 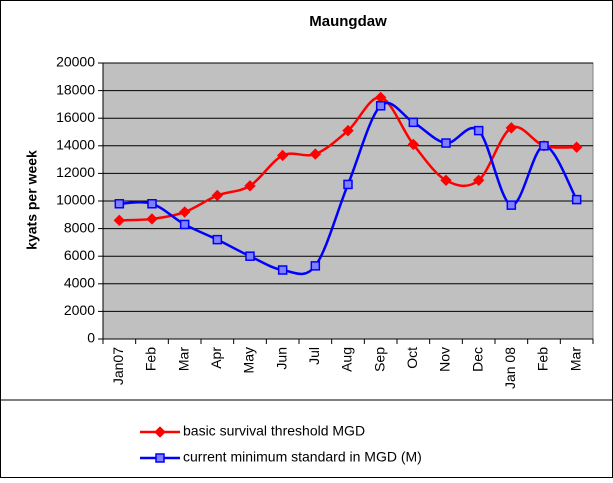 What do you see at coordinates (79, 255) in the screenshot?
I see `y-tick-label: 6000` at bounding box center [79, 255].